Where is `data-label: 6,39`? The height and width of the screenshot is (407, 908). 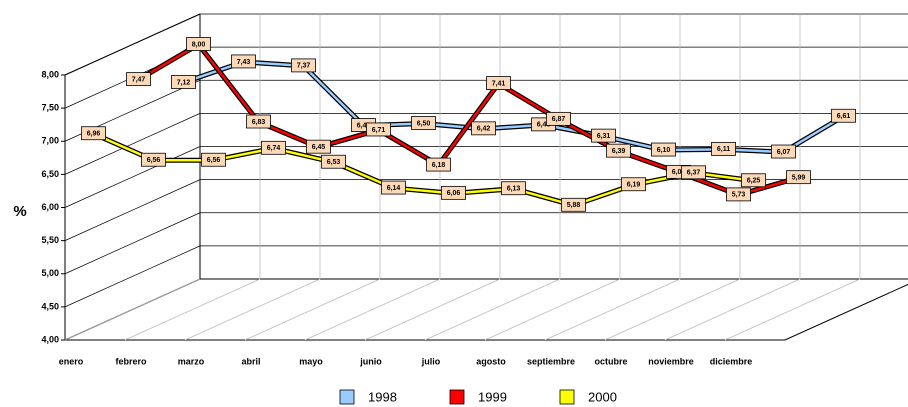
data-label: 6,39 is located at coordinates (619, 151).